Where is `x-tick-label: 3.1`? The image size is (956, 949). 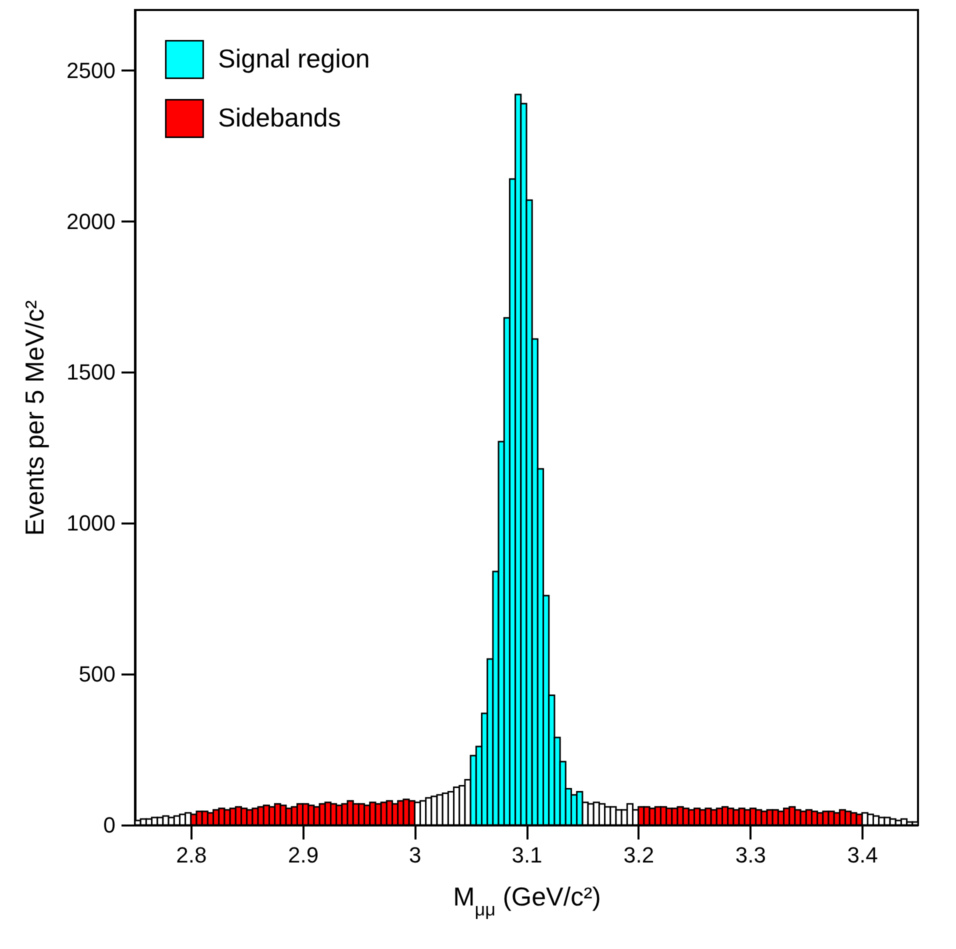 x-tick-label: 3.1 is located at coordinates (527, 855).